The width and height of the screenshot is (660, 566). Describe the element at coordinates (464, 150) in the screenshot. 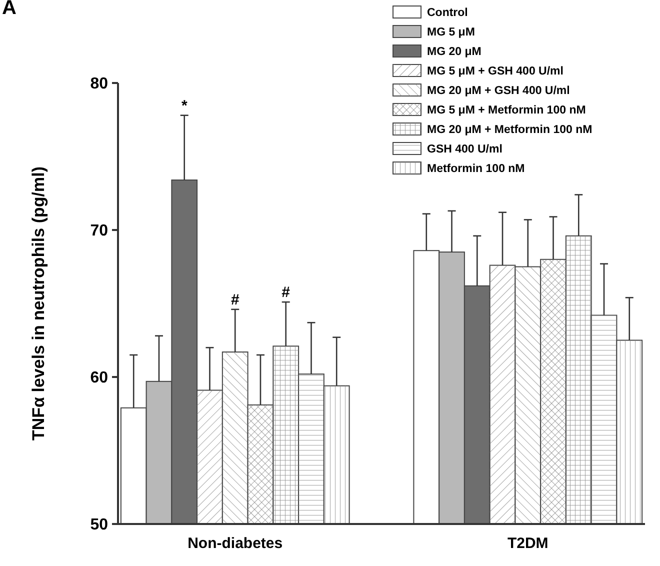

I see `legend-label: GSH 400 U/ml` at that location.